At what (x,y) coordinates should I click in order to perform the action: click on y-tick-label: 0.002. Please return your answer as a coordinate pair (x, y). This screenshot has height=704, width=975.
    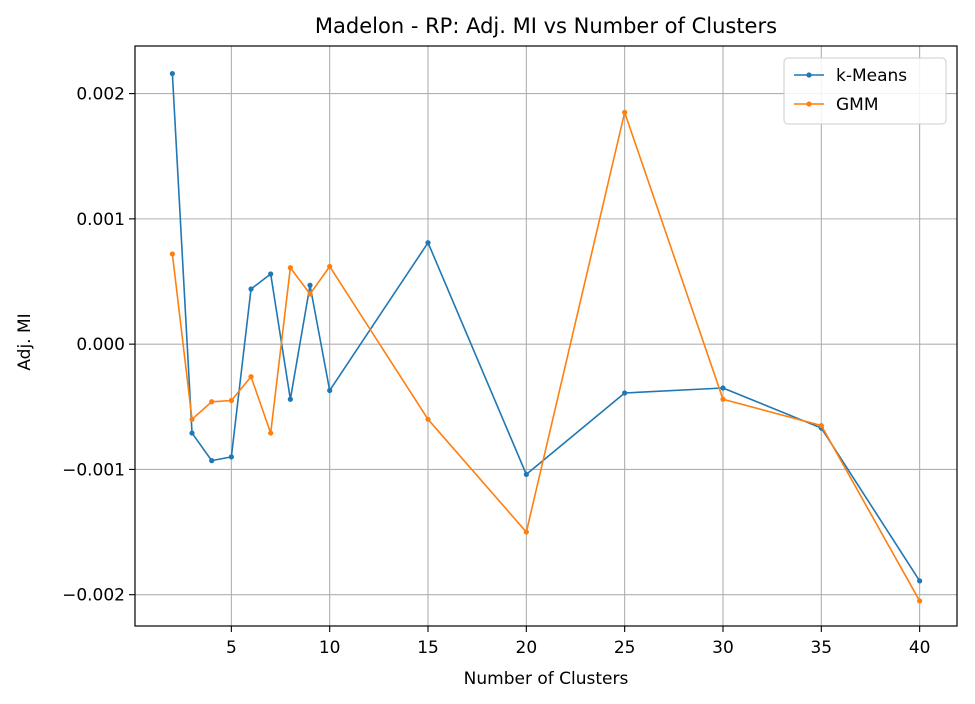
    Looking at the image, I should click on (100, 95).